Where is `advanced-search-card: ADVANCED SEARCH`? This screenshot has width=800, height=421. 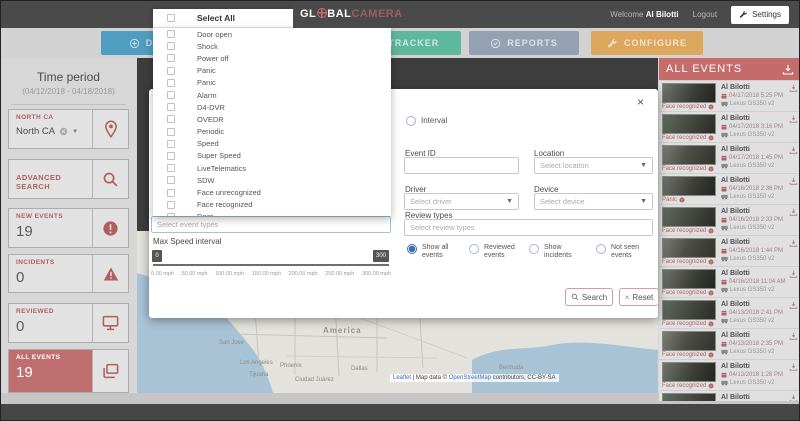
advanced-search-card: ADVANCED SEARCH is located at coordinates (68, 179).